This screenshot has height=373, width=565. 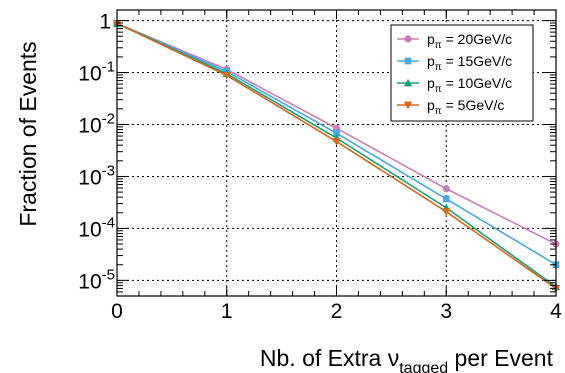 What do you see at coordinates (477, 39) in the screenshot?
I see `legend-label-rest: = 20GeV/c` at bounding box center [477, 39].